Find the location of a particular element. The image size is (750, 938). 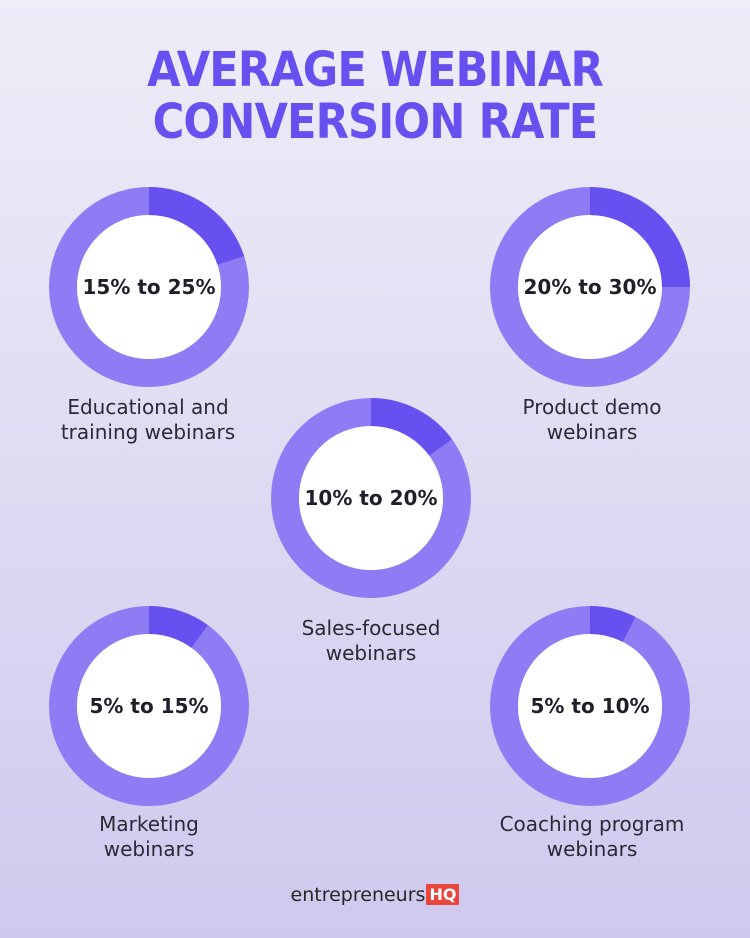

donut-hole-coaching is located at coordinates (590, 706).